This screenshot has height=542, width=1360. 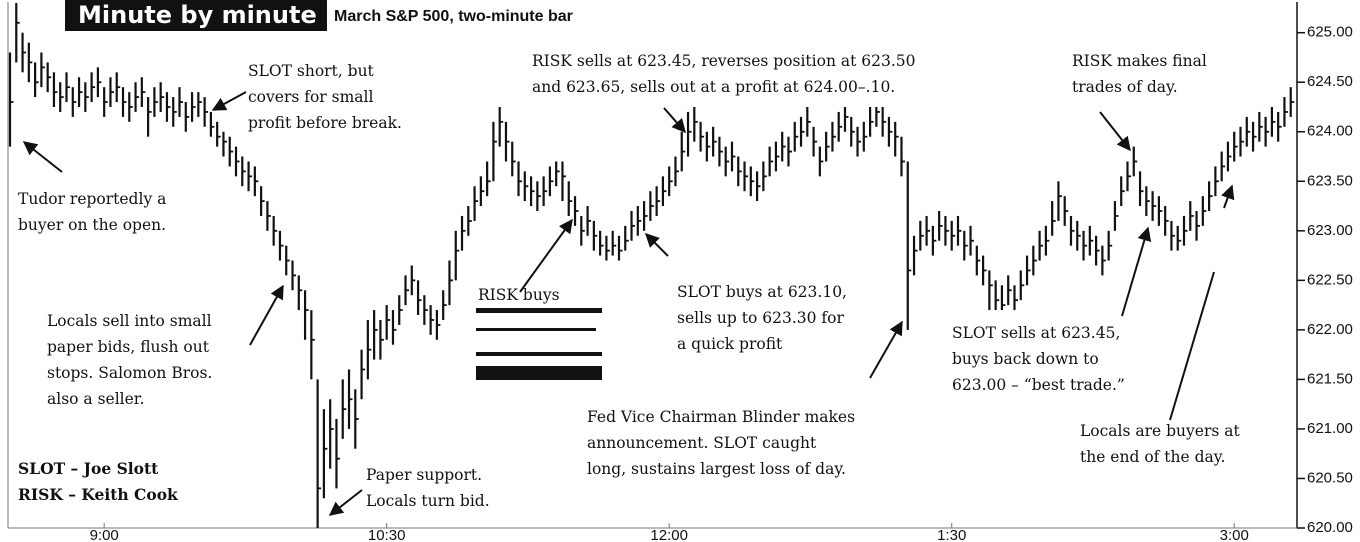 I want to click on annotation: profit before break., so click(x=325, y=123).